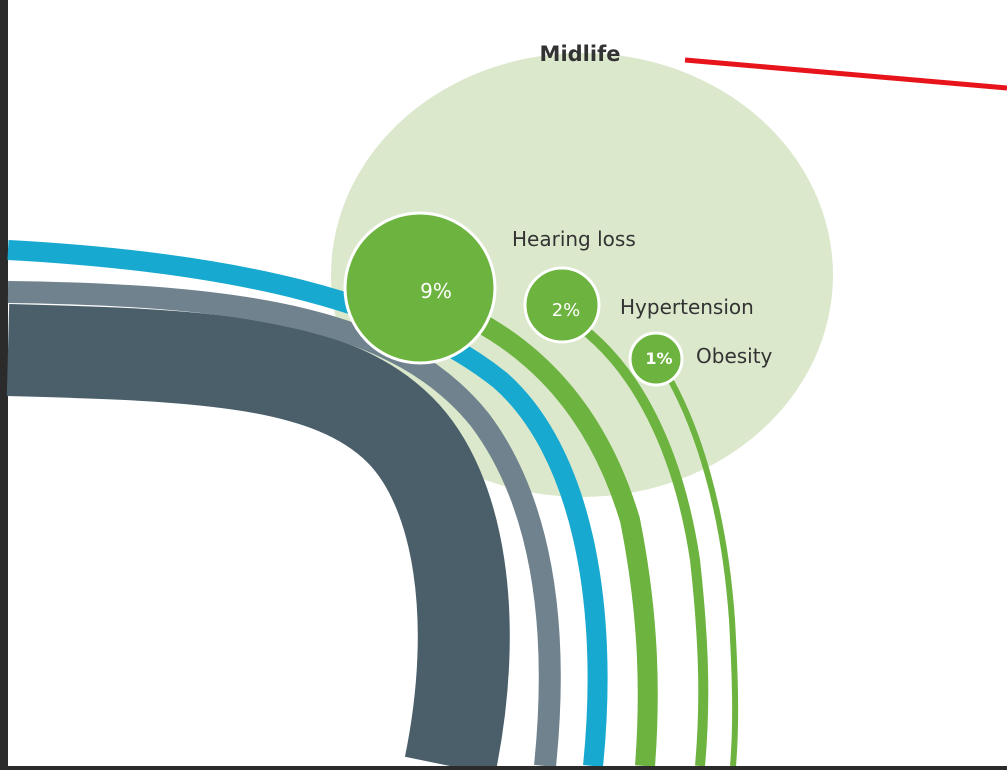 This screenshot has width=1007, height=770. Describe the element at coordinates (845, 74) in the screenshot. I see `red-pointer-arrow` at that location.